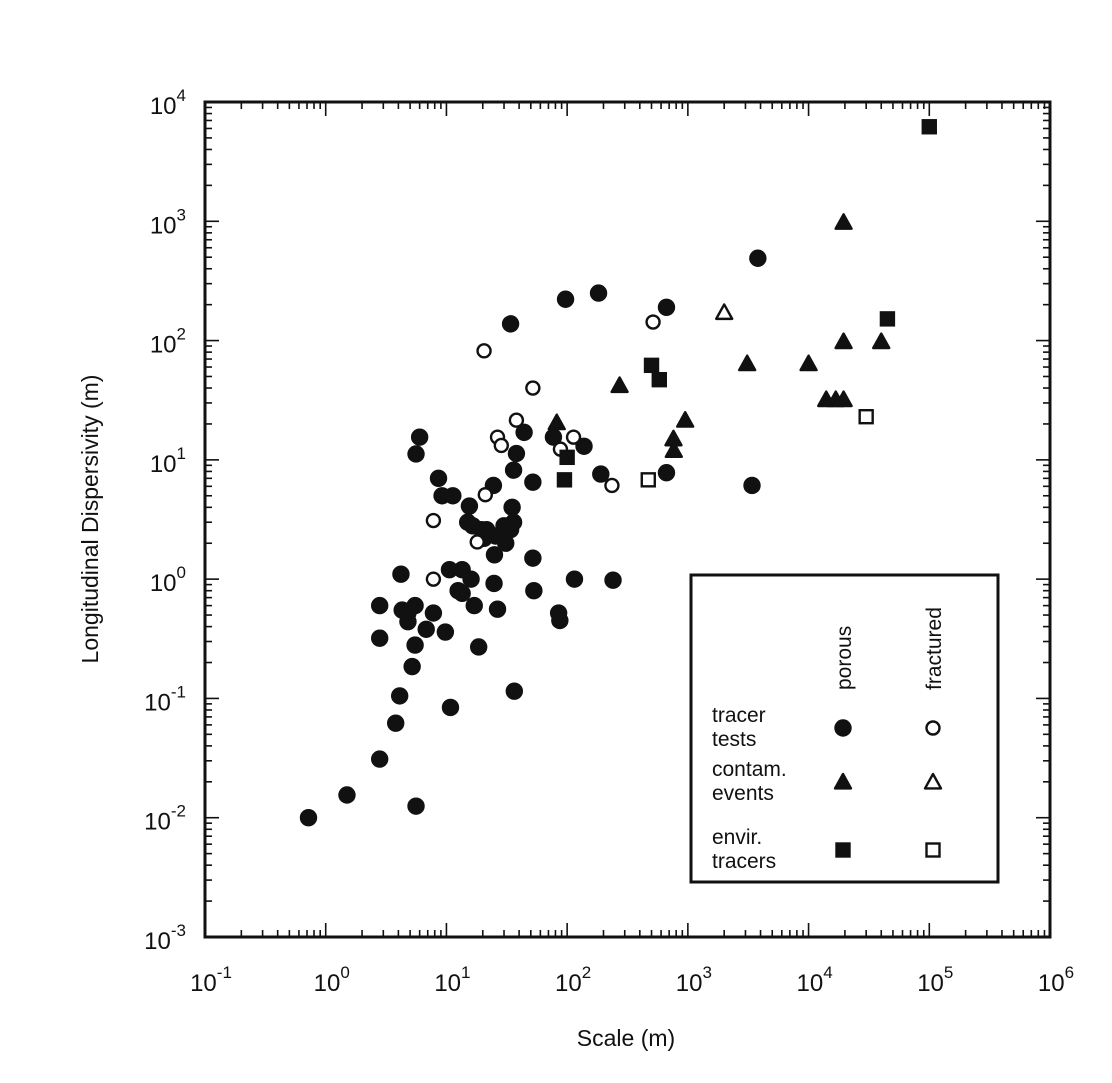 The image size is (1112, 1083). I want to click on x-tick-label: 10², so click(573, 980).